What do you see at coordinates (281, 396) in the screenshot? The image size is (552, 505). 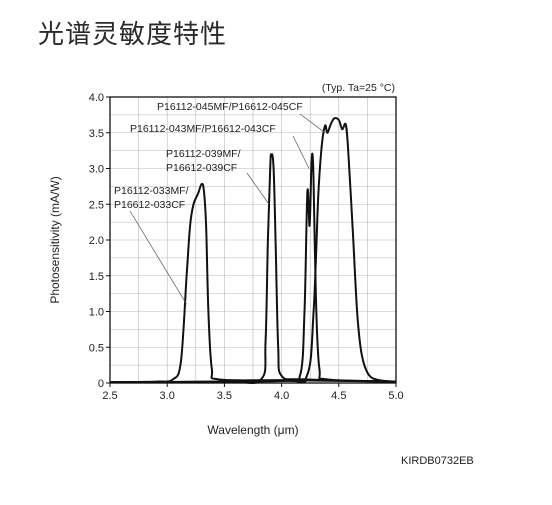 I see `x-tick-label: 4.0` at bounding box center [281, 396].